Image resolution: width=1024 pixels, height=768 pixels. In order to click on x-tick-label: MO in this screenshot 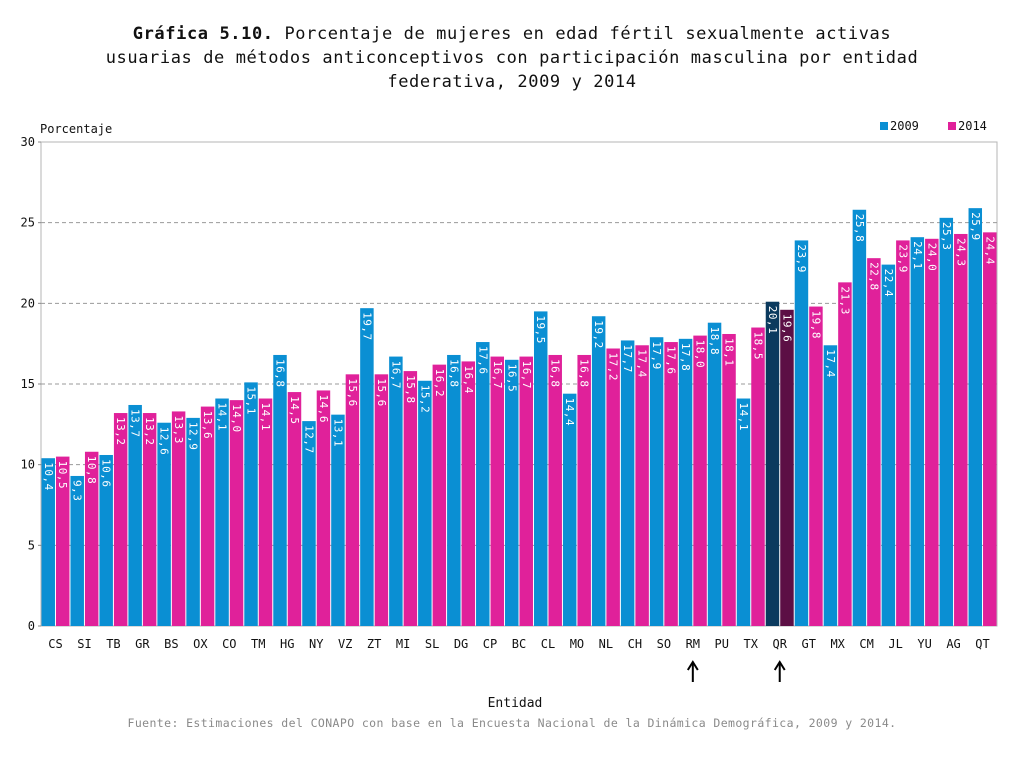, I will do `click(577, 644)`.